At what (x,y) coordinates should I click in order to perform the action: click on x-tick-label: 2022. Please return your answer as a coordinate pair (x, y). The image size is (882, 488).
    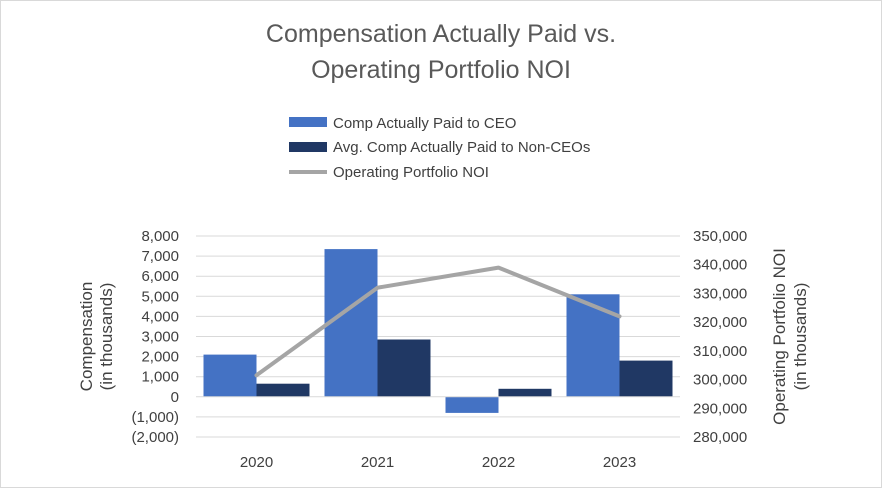
    Looking at the image, I should click on (498, 462).